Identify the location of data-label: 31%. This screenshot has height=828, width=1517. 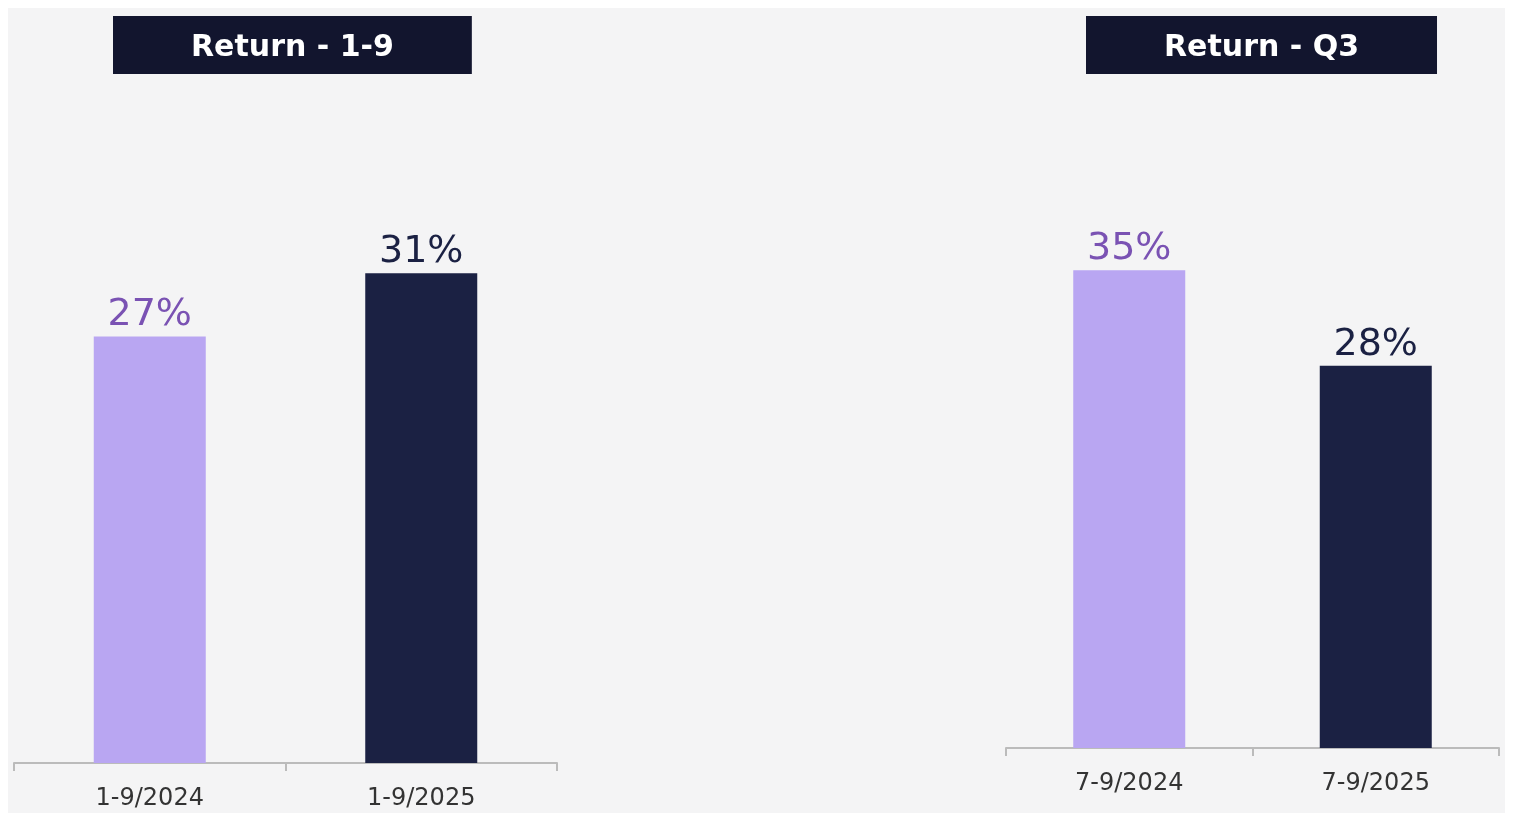
(421, 249).